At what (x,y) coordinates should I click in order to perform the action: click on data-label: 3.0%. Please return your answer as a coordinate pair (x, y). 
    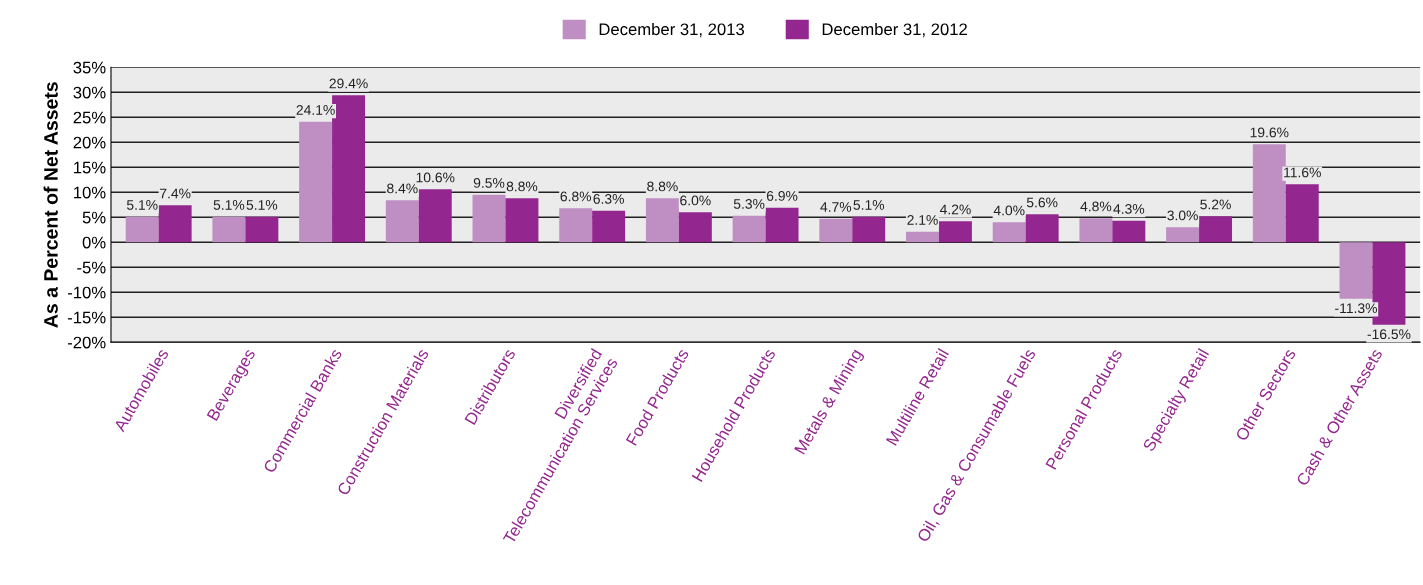
    Looking at the image, I should click on (1182, 215).